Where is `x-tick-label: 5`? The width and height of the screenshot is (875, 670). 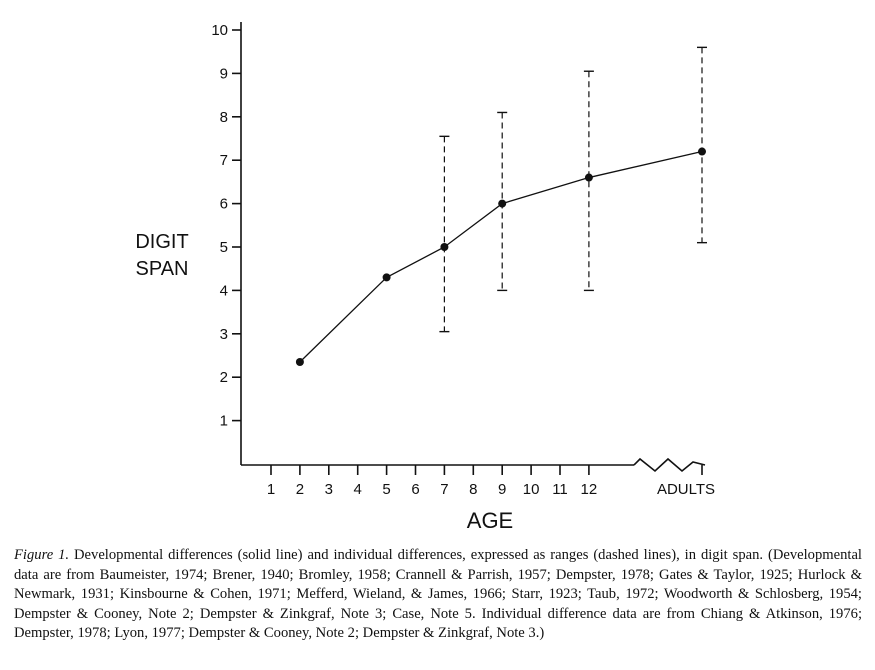 x-tick-label: 5 is located at coordinates (386, 489).